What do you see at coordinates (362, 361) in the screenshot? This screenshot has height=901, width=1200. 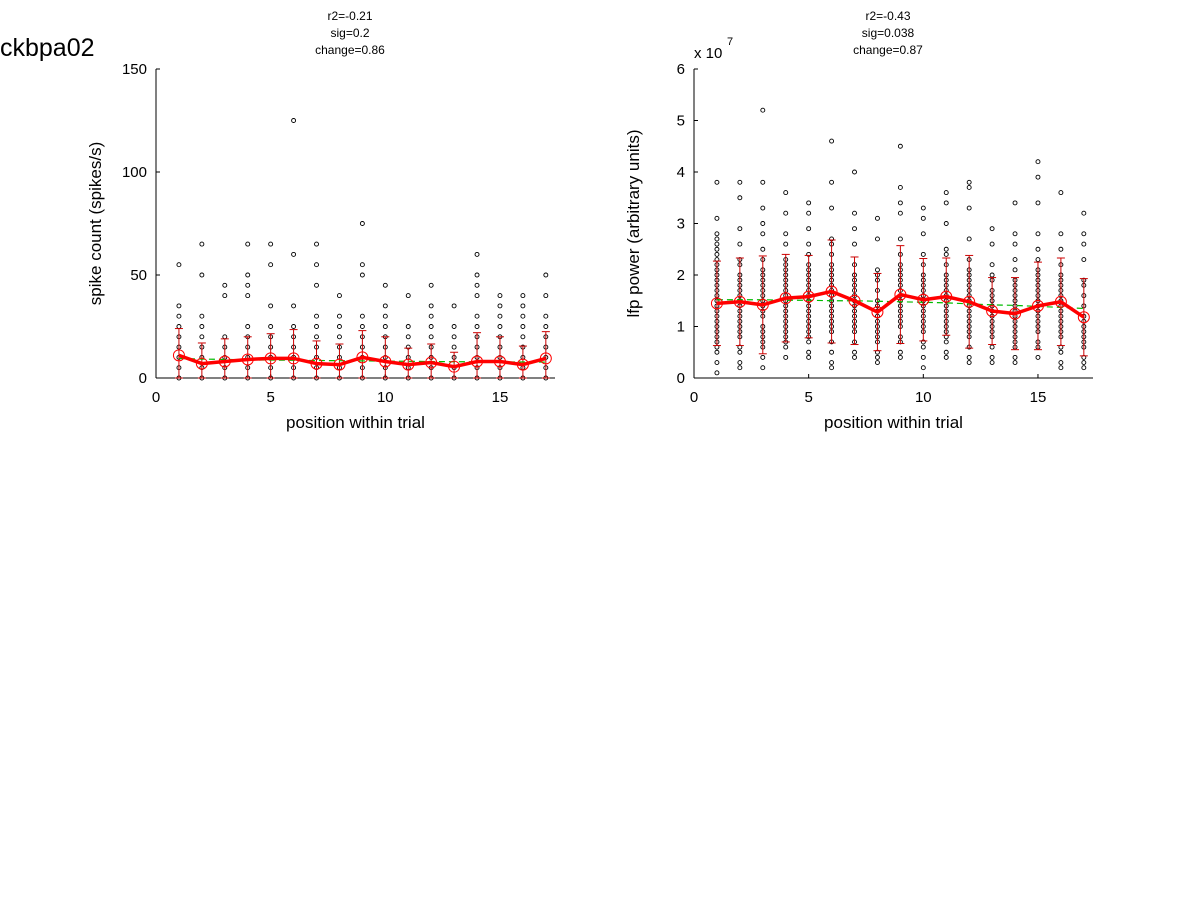 I see `mean-line` at bounding box center [362, 361].